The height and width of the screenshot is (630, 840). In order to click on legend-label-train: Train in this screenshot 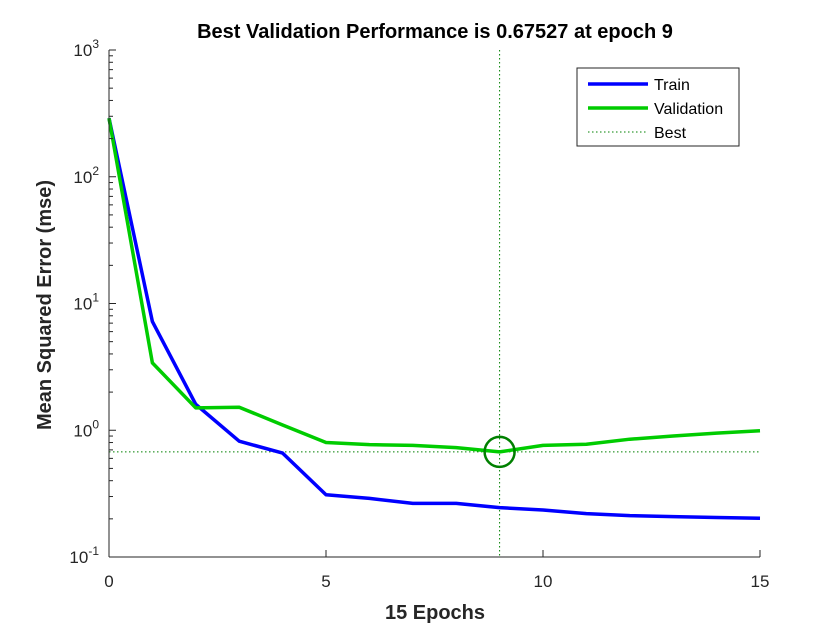, I will do `click(672, 85)`.